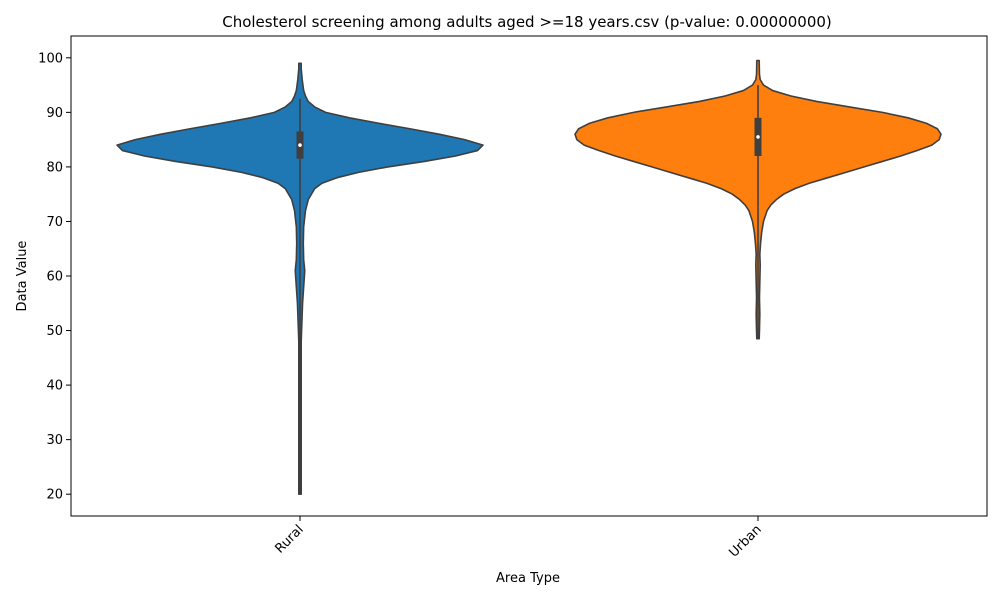  I want to click on y-tick-label: 20, so click(54, 495).